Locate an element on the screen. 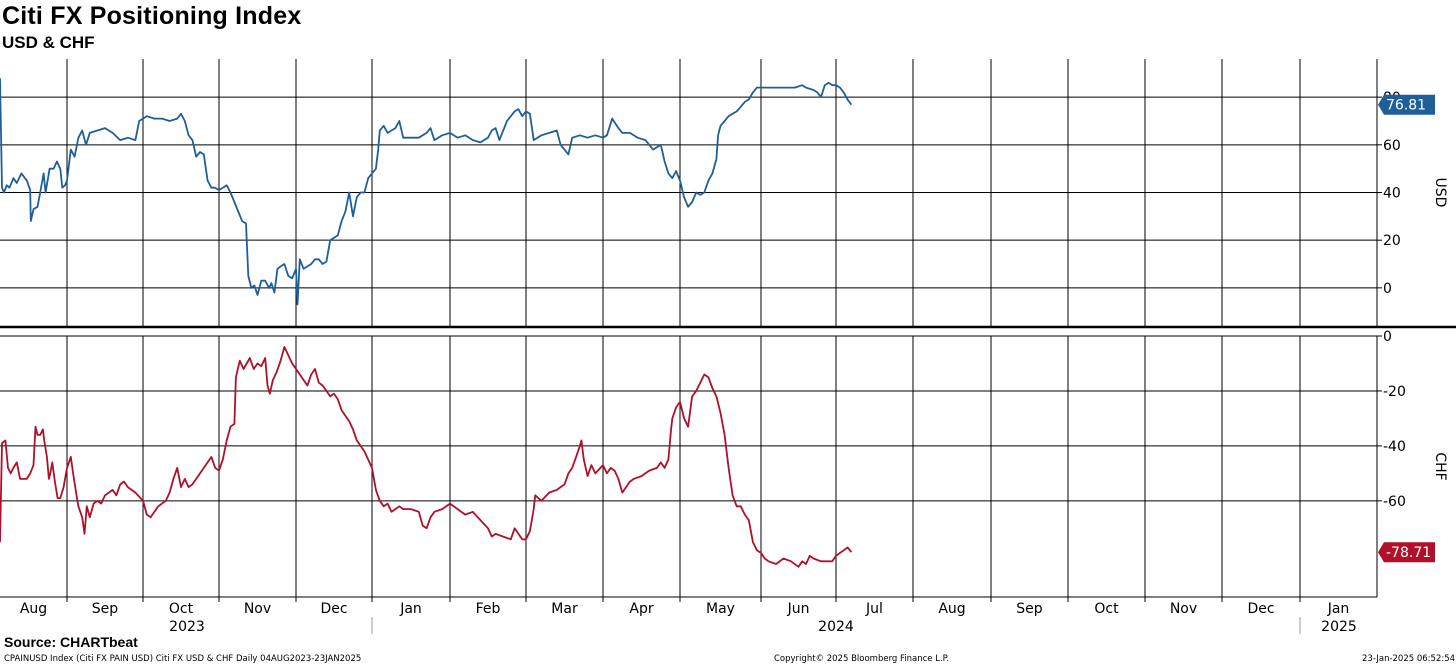 The image size is (1456, 665). last-value-label: -78.71 is located at coordinates (1408, 553).